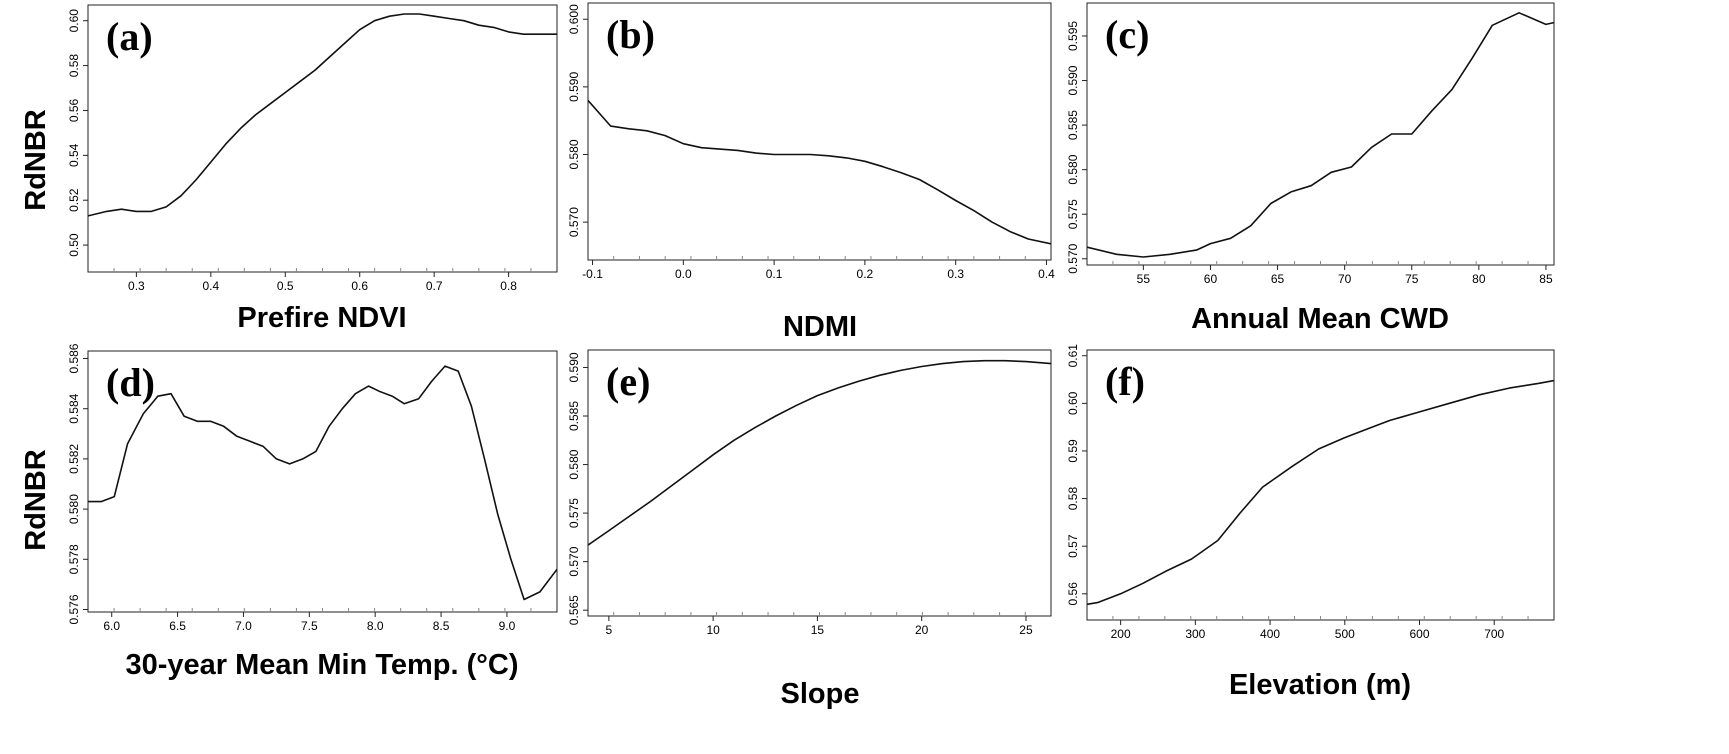 Image resolution: width=1729 pixels, height=754 pixels. What do you see at coordinates (1412, 279) in the screenshot?
I see `panel-c-xtick-label: 75` at bounding box center [1412, 279].